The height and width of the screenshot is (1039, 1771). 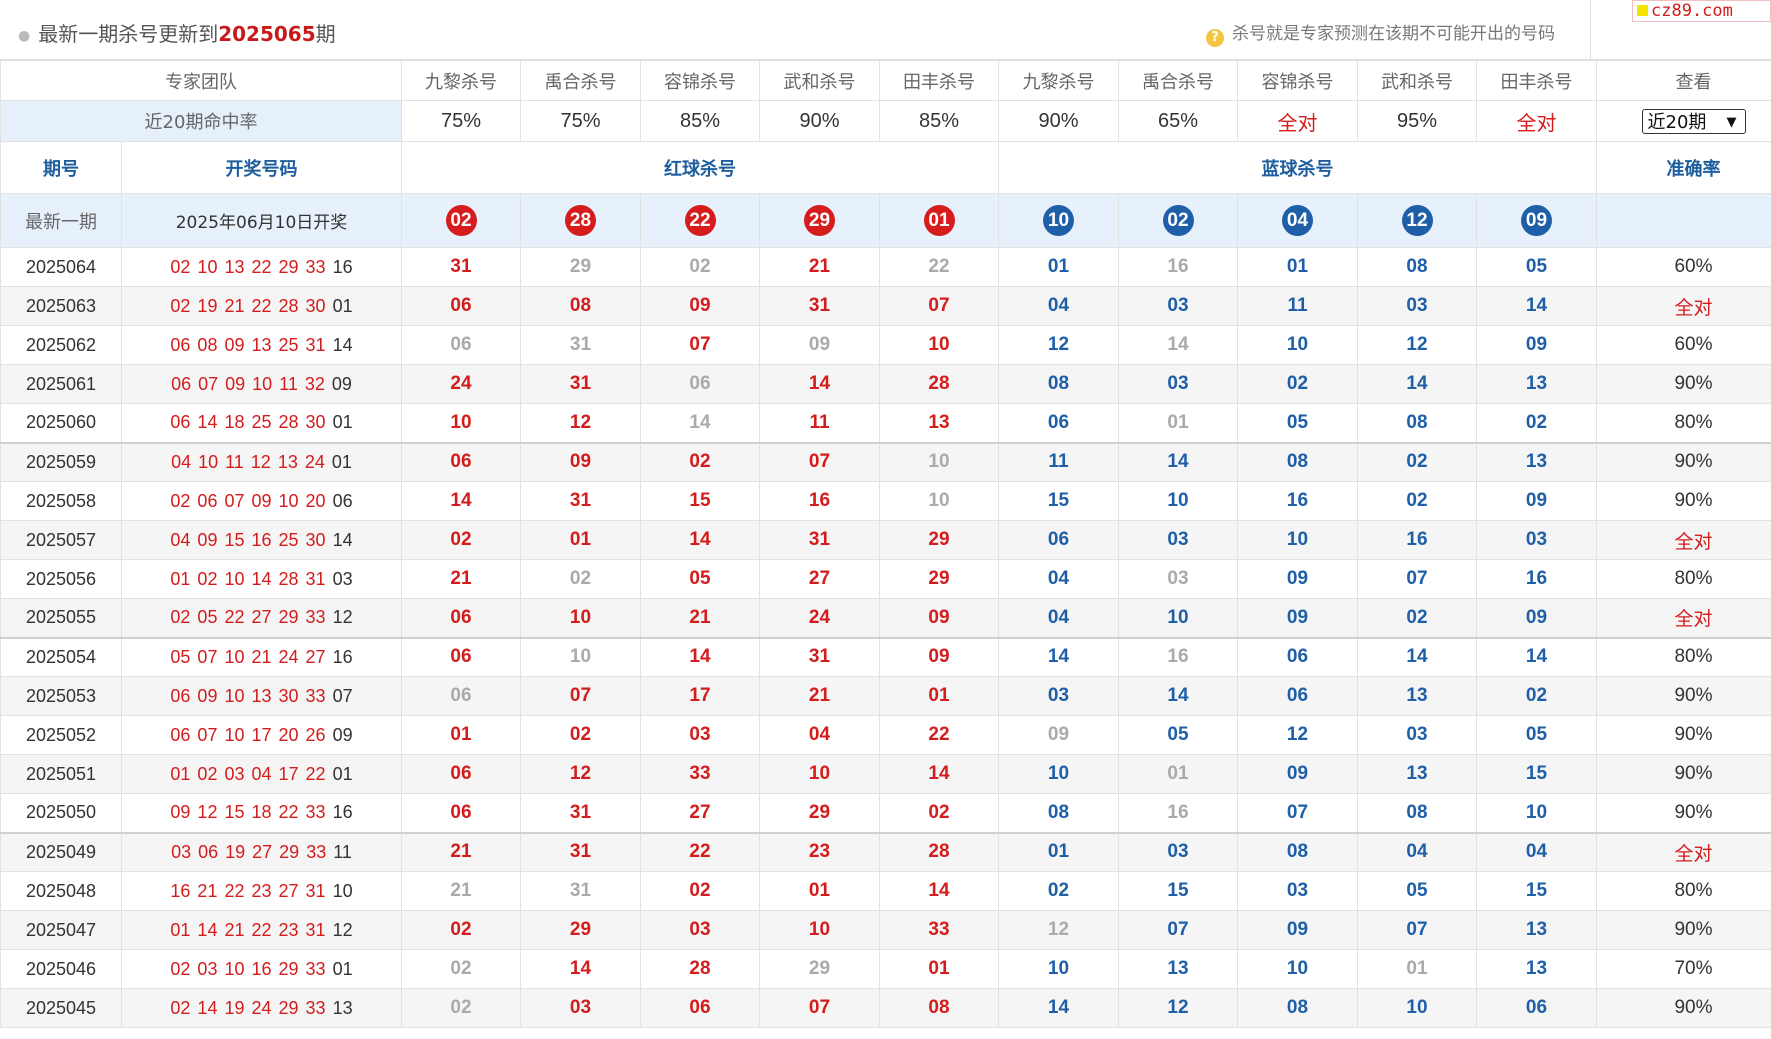 What do you see at coordinates (1215, 38) in the screenshot?
I see `question-icon: ?` at bounding box center [1215, 38].